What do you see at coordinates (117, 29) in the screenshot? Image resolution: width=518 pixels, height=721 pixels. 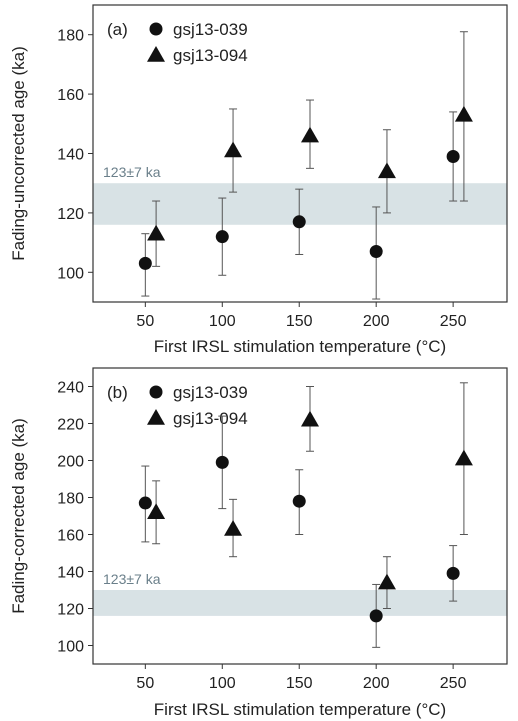 I see `panel-label: (a)` at bounding box center [117, 29].